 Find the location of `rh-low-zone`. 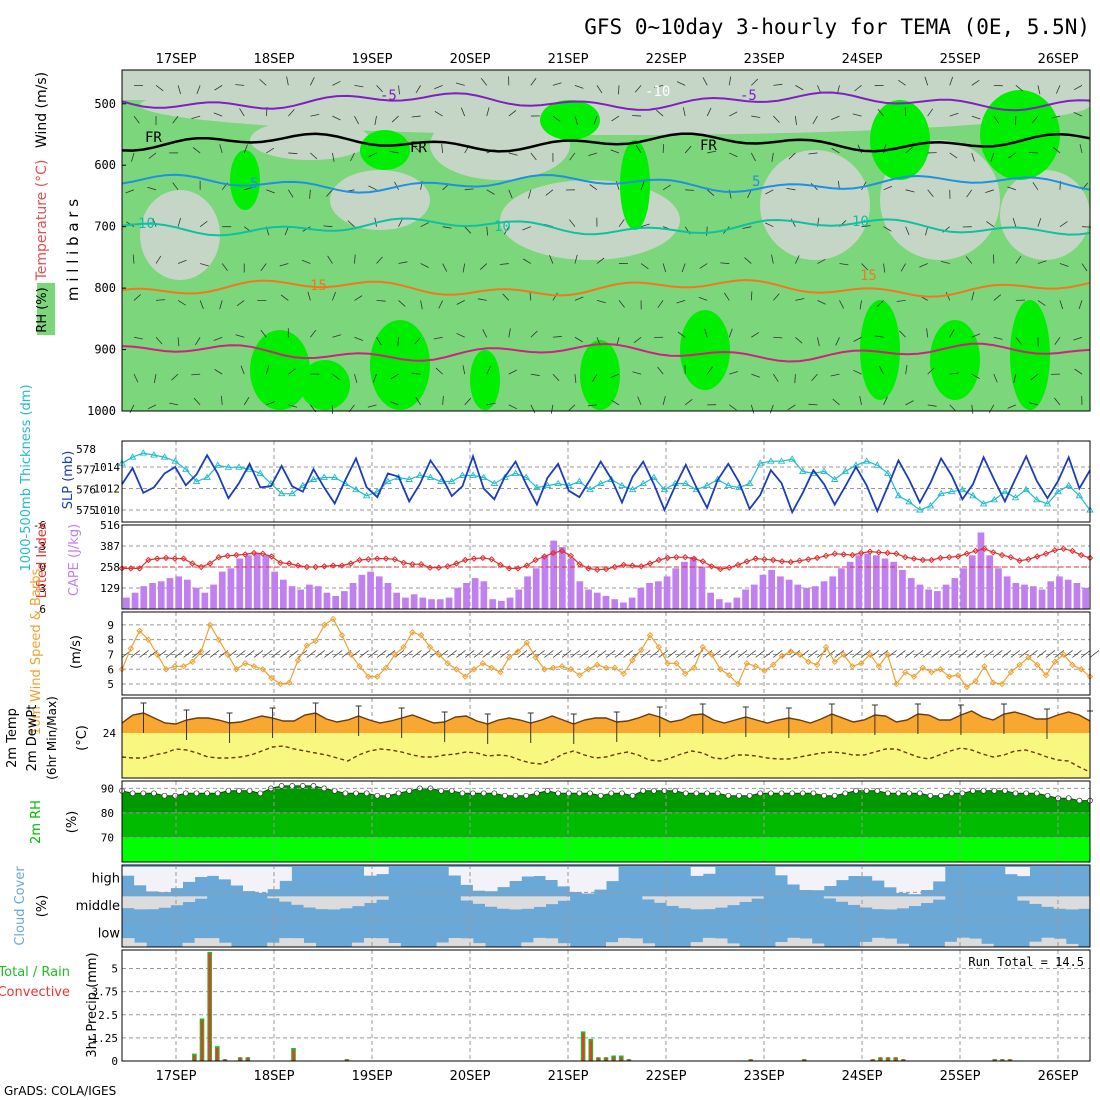

rh-low-zone is located at coordinates (606, 85).